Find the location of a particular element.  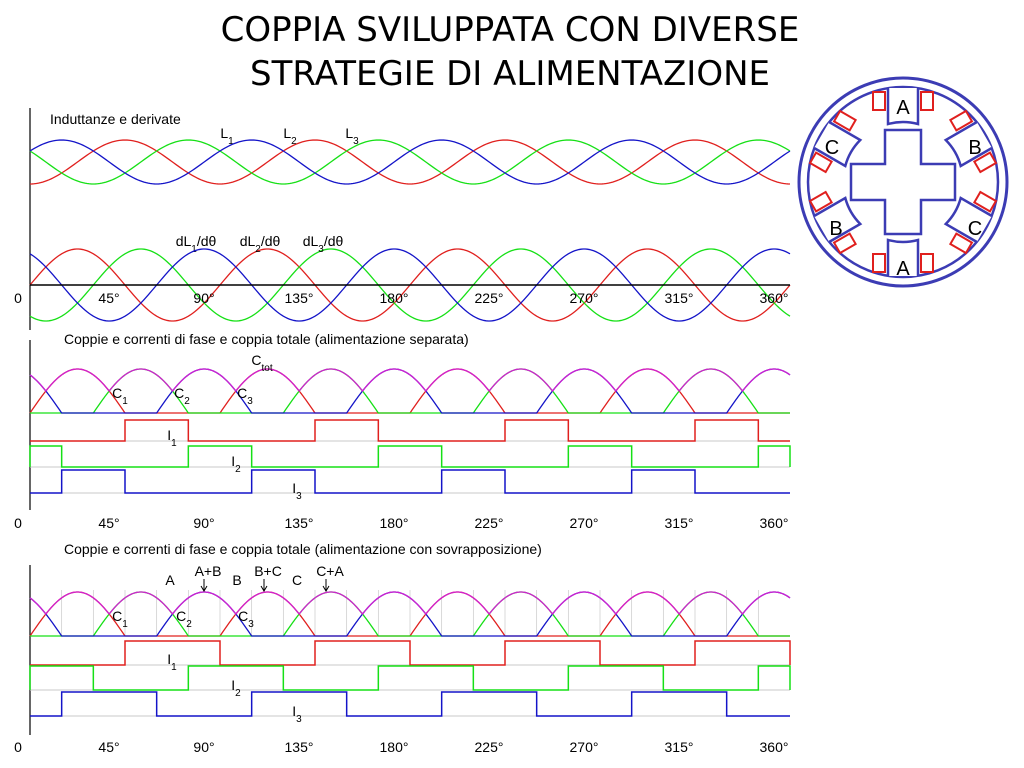

rotor is located at coordinates (903, 182).